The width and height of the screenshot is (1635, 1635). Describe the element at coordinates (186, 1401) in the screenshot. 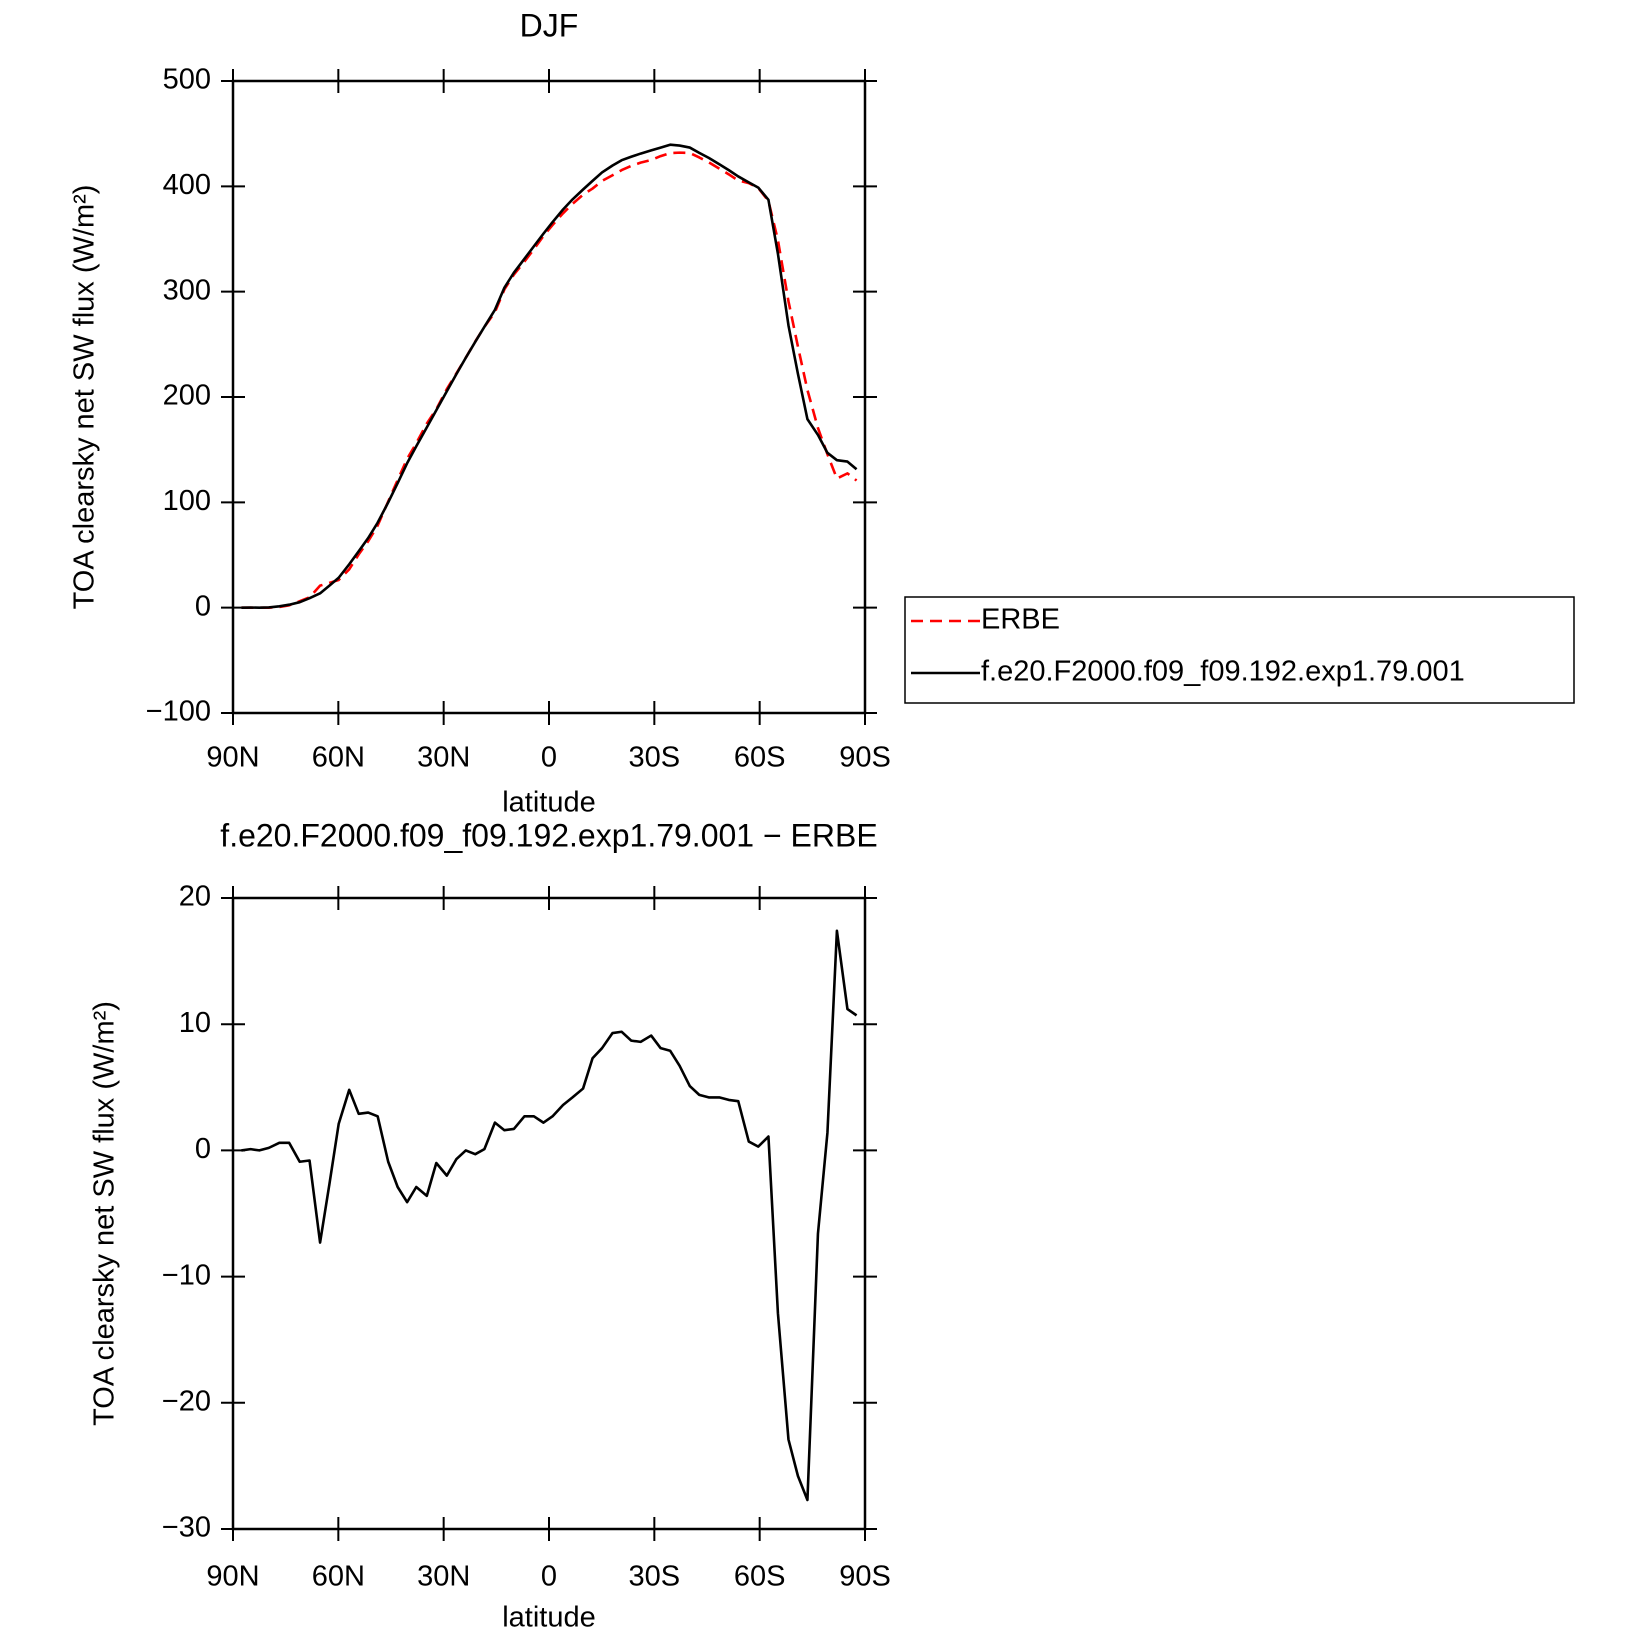

I see `y-tick-label: −20` at that location.